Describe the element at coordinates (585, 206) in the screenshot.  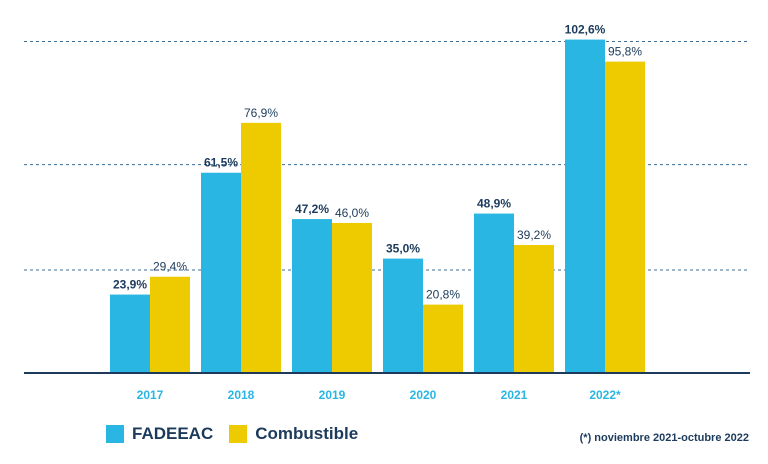
I see `bar-fadeeac-2022` at that location.